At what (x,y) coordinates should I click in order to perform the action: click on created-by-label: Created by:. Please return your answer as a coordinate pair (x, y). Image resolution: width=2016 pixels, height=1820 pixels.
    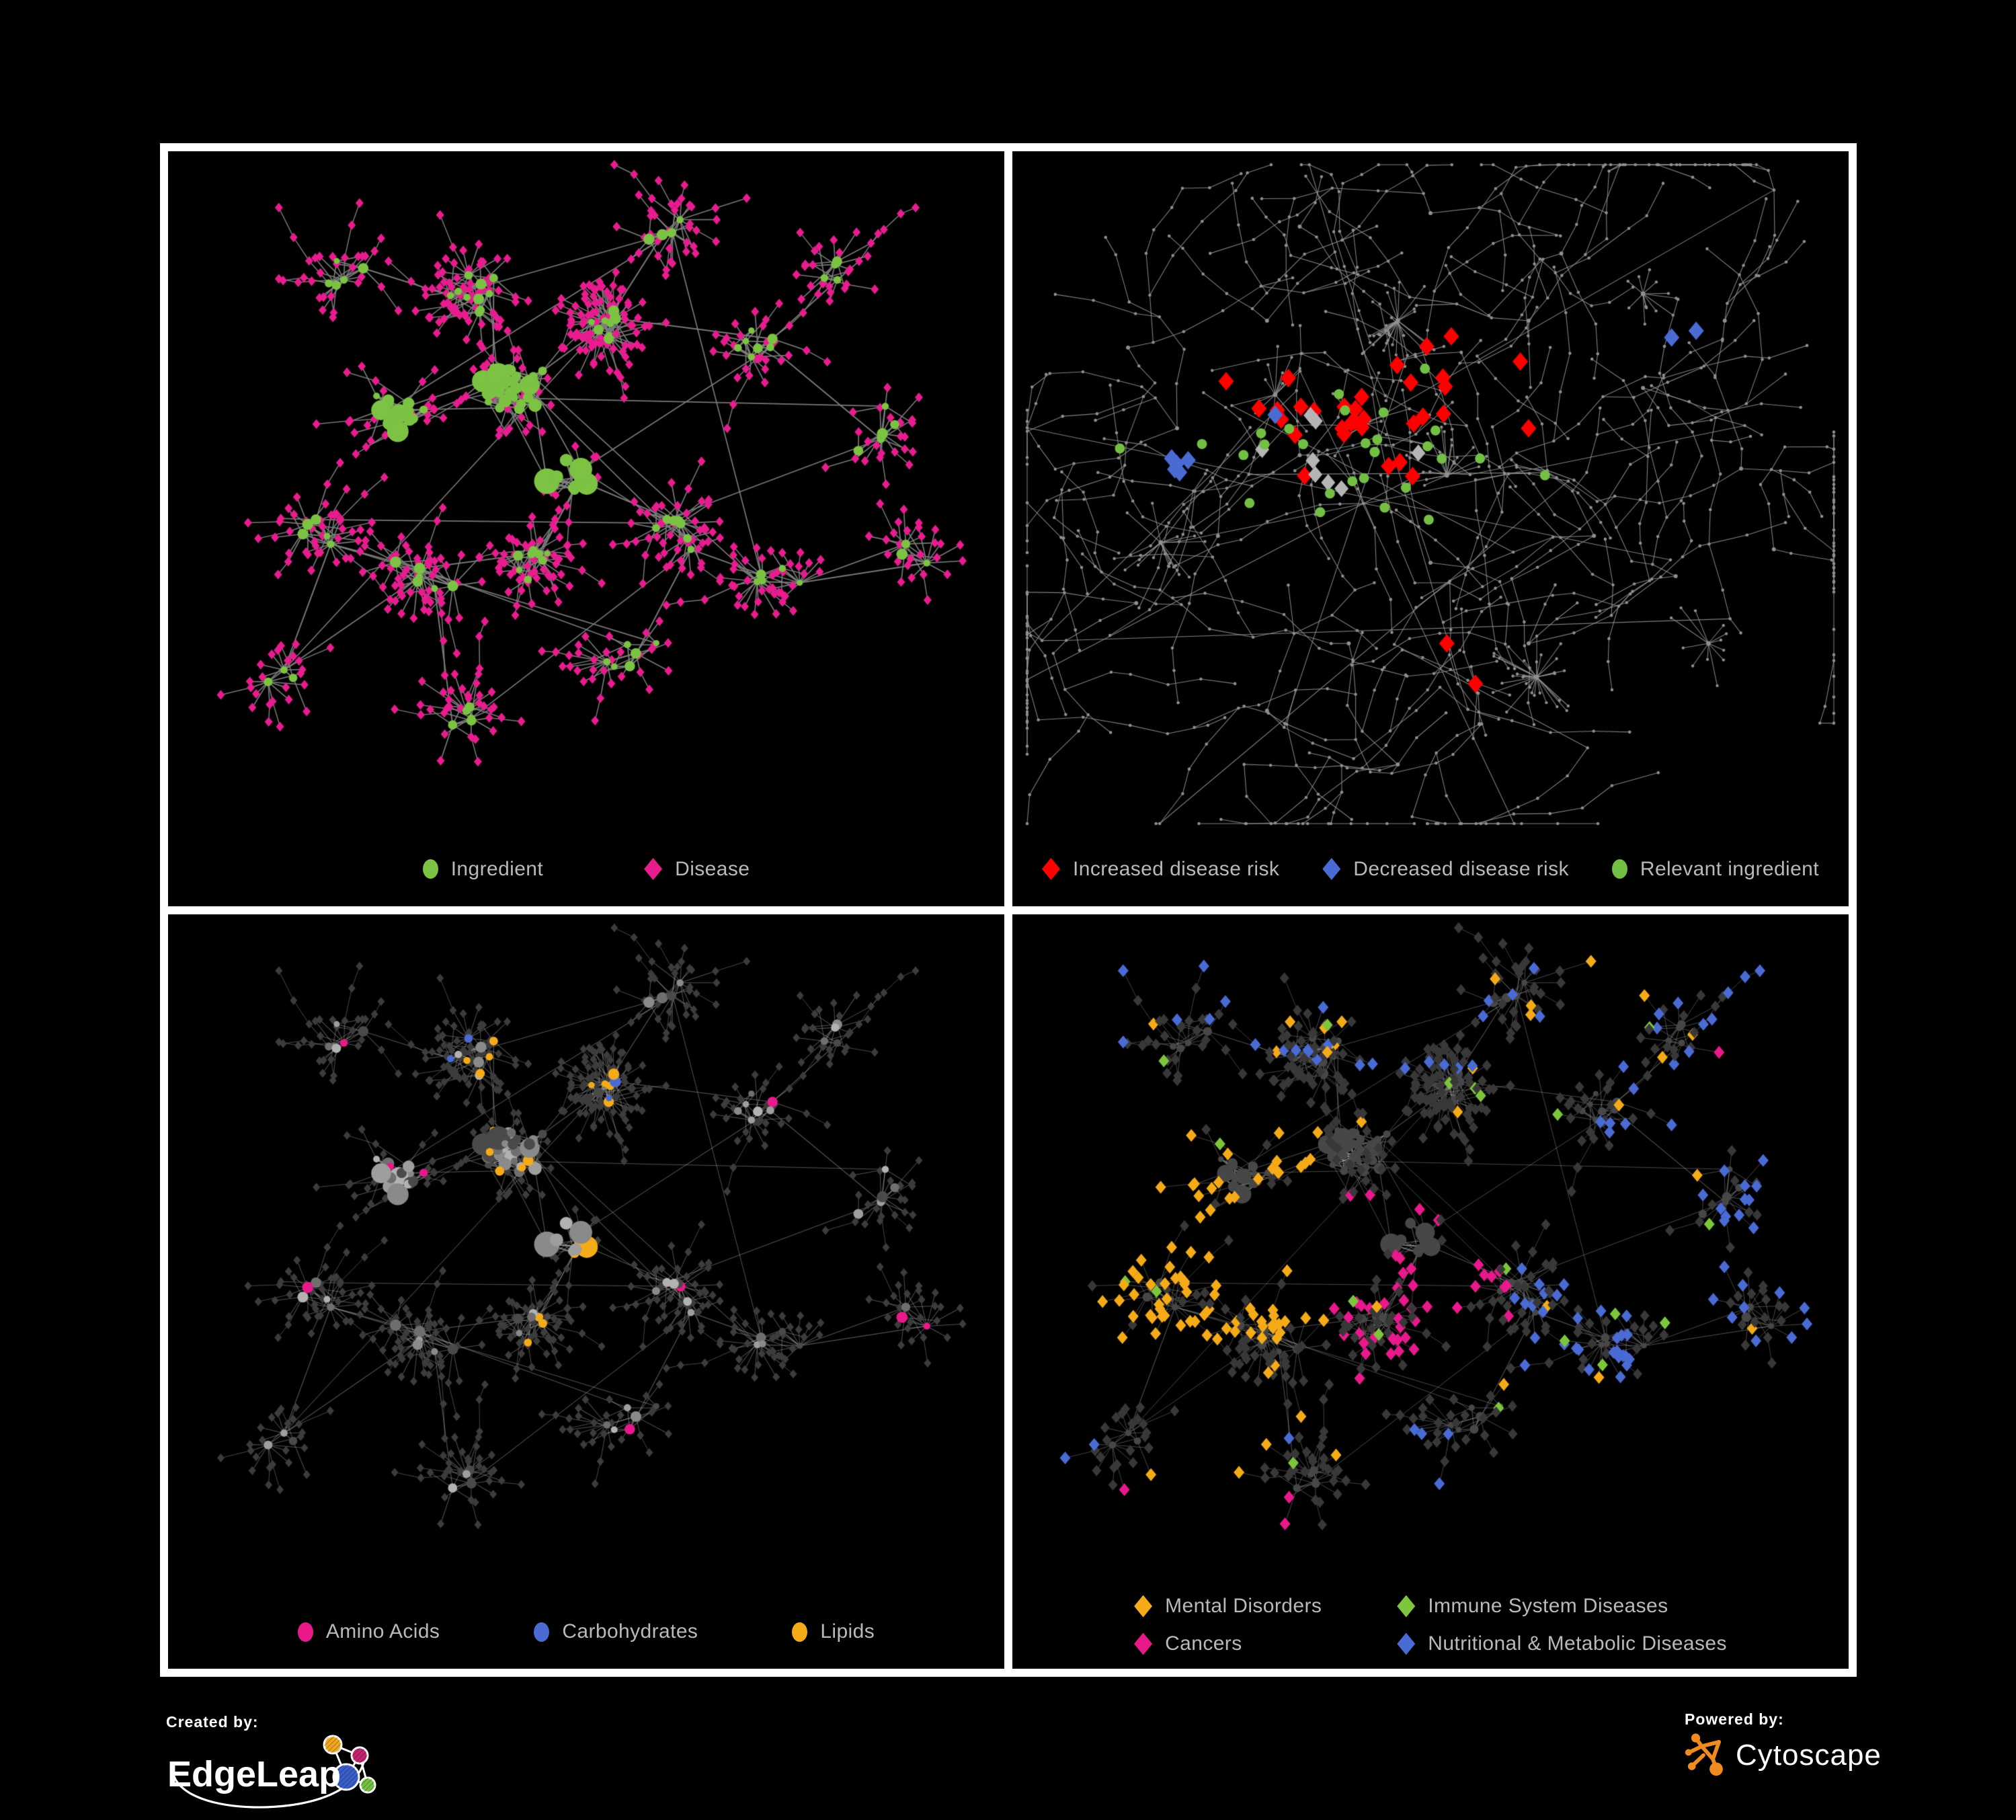
    Looking at the image, I should click on (212, 1722).